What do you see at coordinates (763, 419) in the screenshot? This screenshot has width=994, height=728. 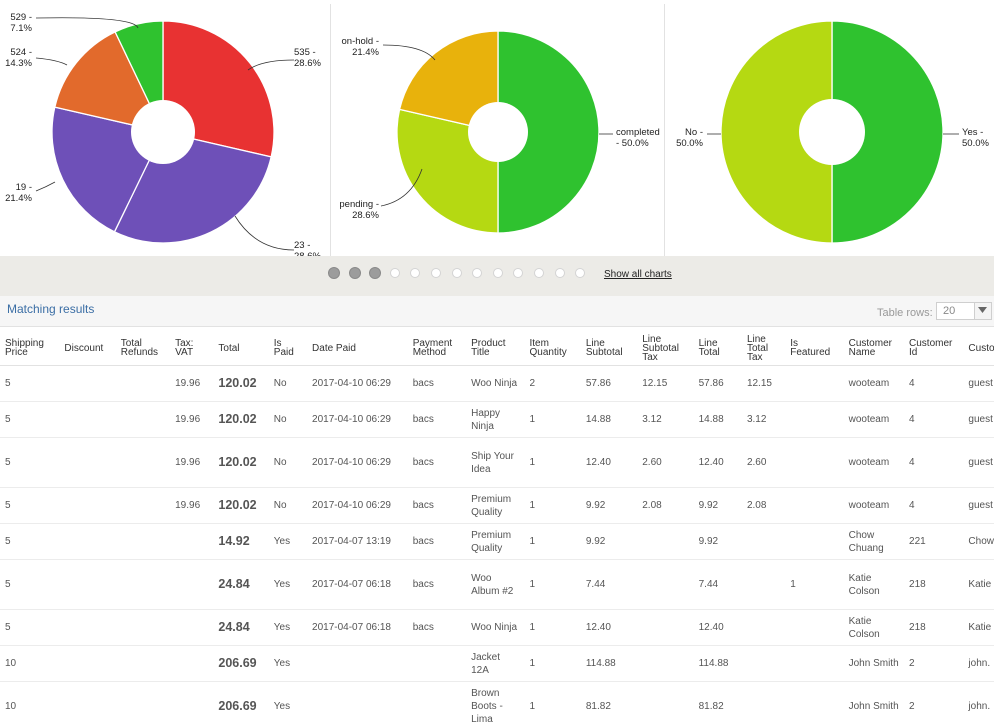 I see `table-cell: 3.12` at bounding box center [763, 419].